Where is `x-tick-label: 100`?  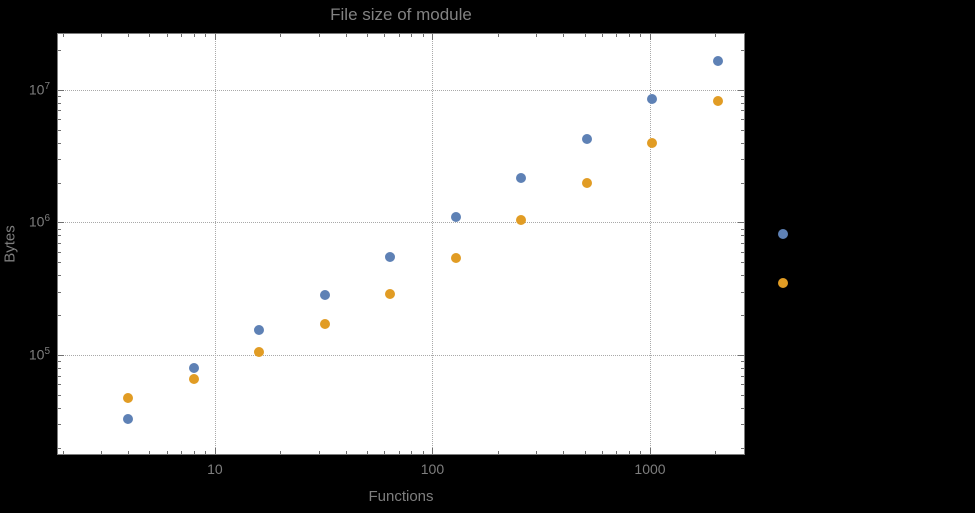
x-tick-label: 100 is located at coordinates (432, 469).